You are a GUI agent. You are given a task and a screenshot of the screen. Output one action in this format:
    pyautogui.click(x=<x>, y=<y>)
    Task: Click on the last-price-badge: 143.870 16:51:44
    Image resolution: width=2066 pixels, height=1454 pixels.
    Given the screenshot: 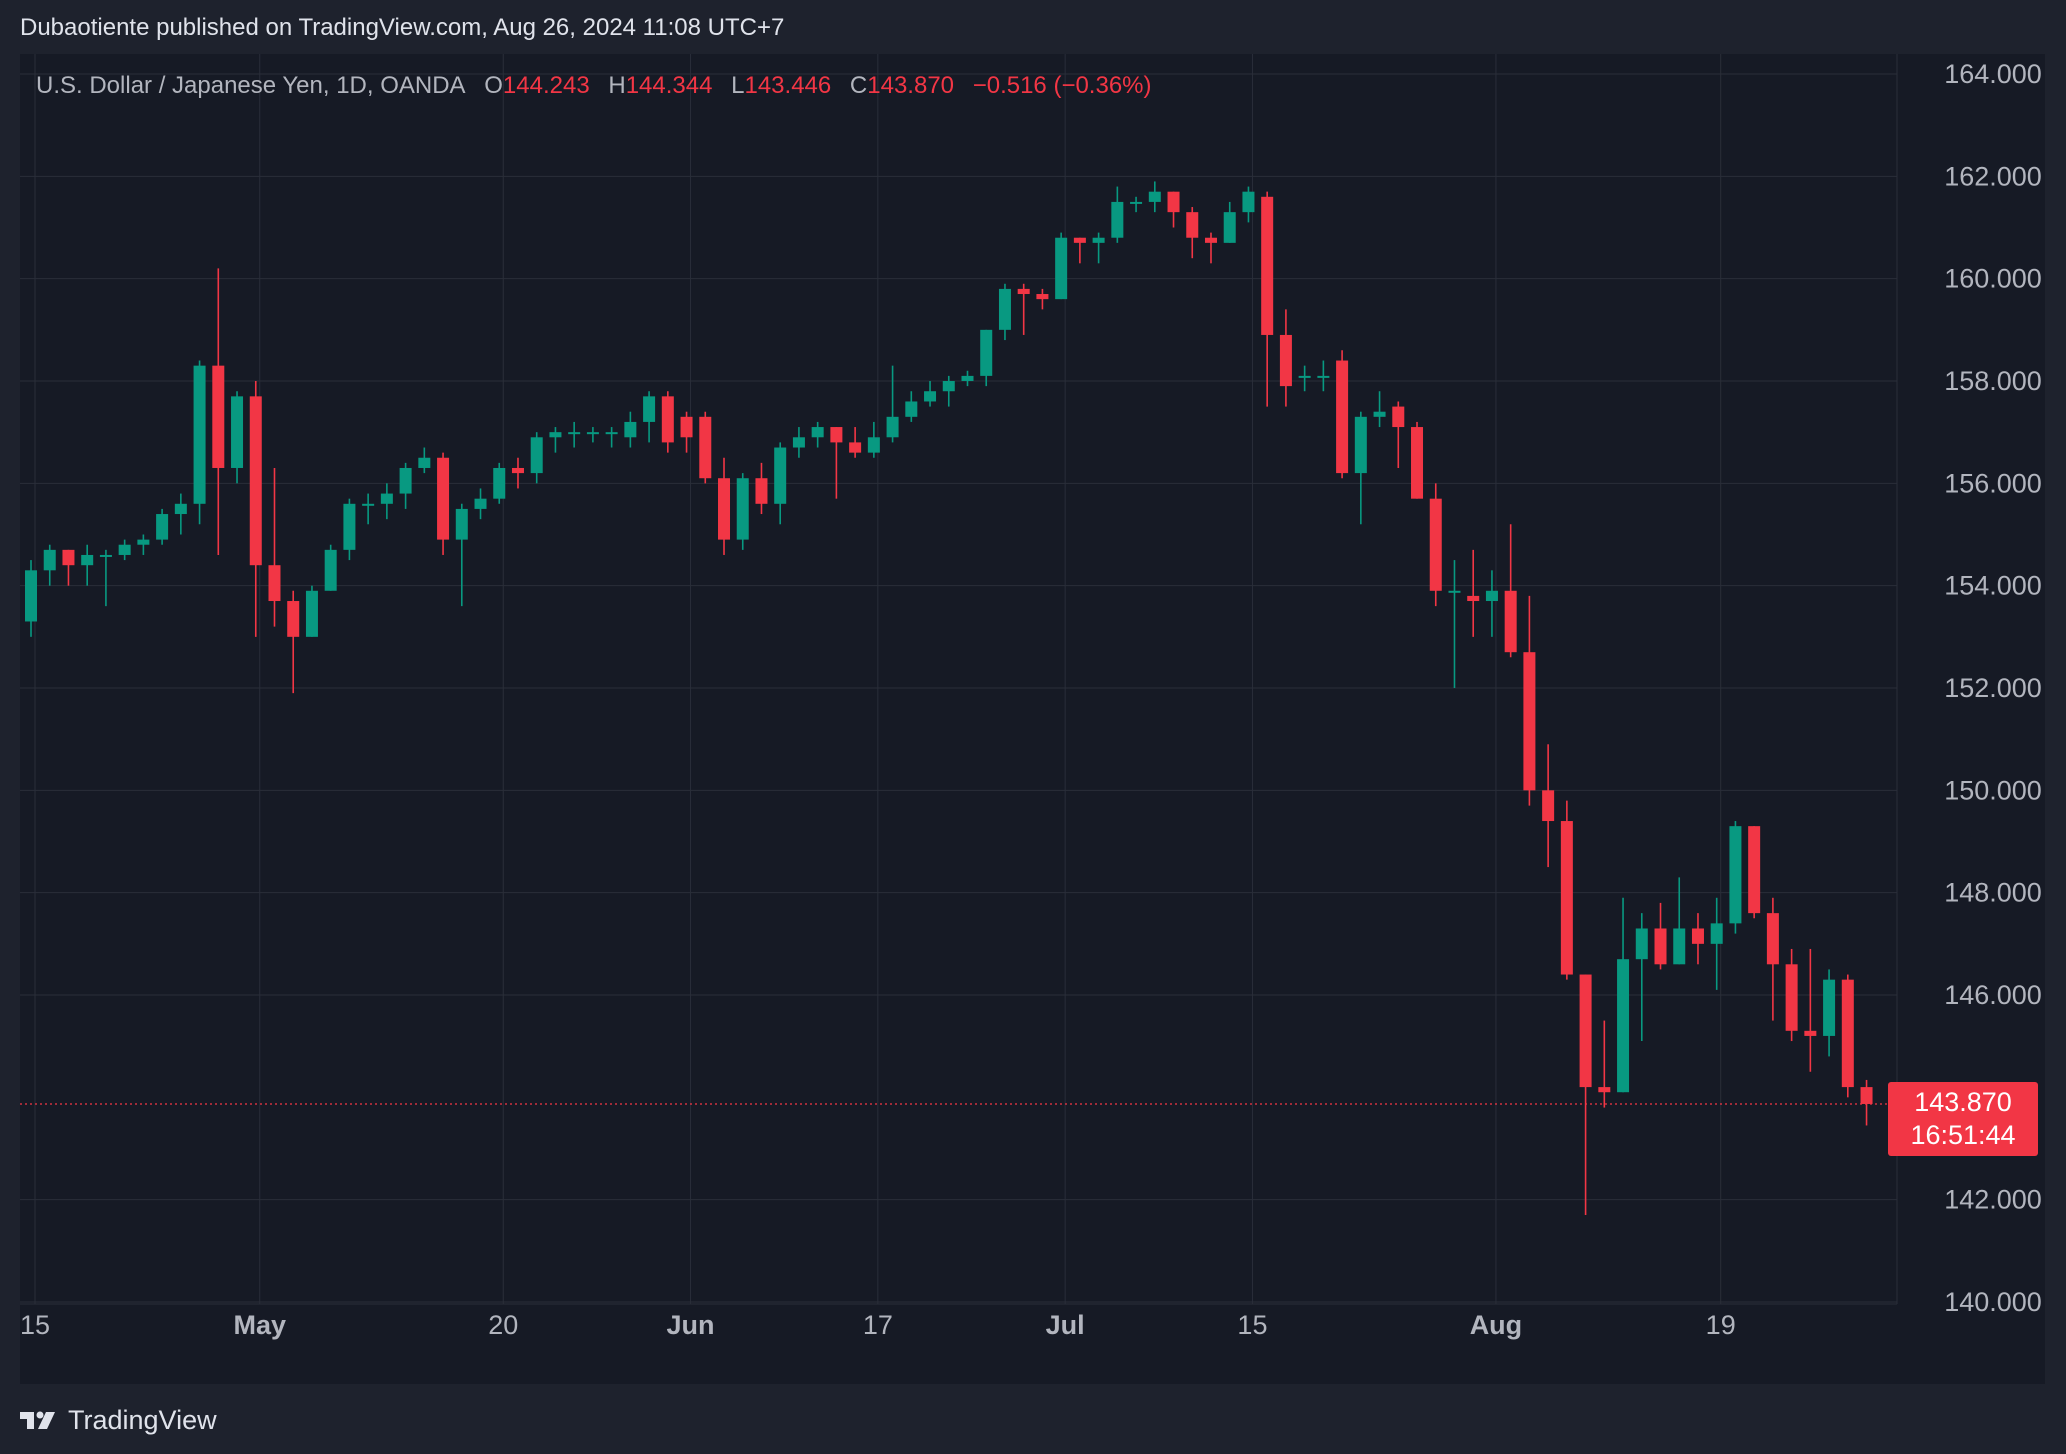 What is the action you would take?
    pyautogui.click(x=1963, y=1119)
    